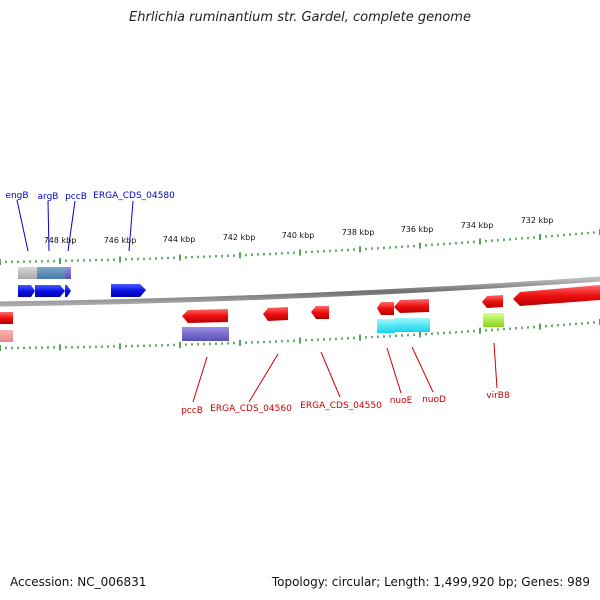 The height and width of the screenshot is (600, 600). What do you see at coordinates (75, 225) in the screenshot?
I see `forward-leader-lines` at bounding box center [75, 225].